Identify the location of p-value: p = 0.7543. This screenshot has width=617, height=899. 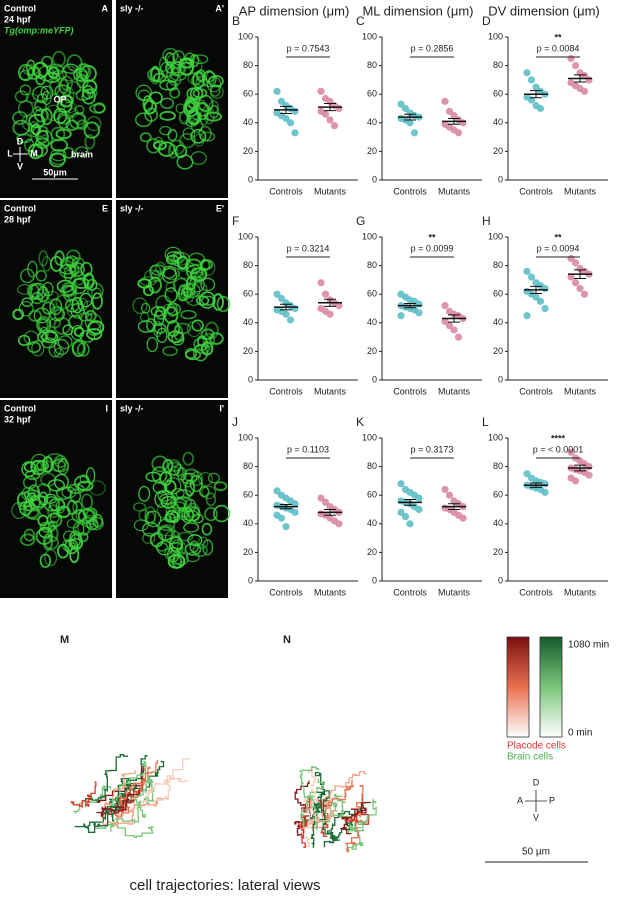
(308, 48).